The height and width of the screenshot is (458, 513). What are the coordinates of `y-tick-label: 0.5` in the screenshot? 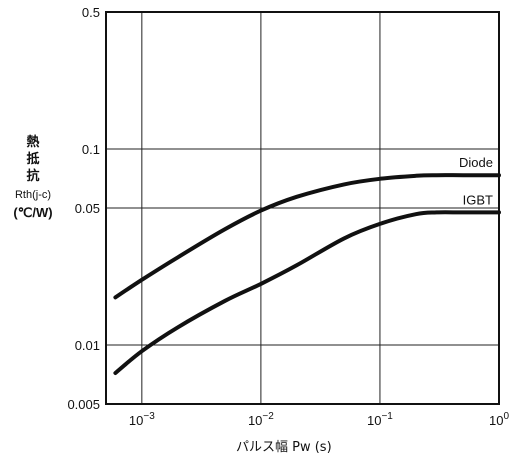 It's located at (91, 12).